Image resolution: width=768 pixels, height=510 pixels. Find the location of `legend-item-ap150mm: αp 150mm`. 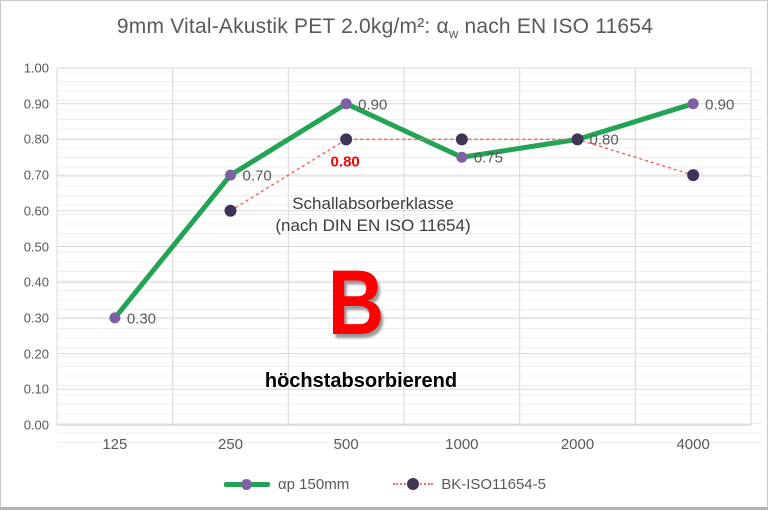

legend-item-ap150mm: αp 150mm is located at coordinates (286, 484).